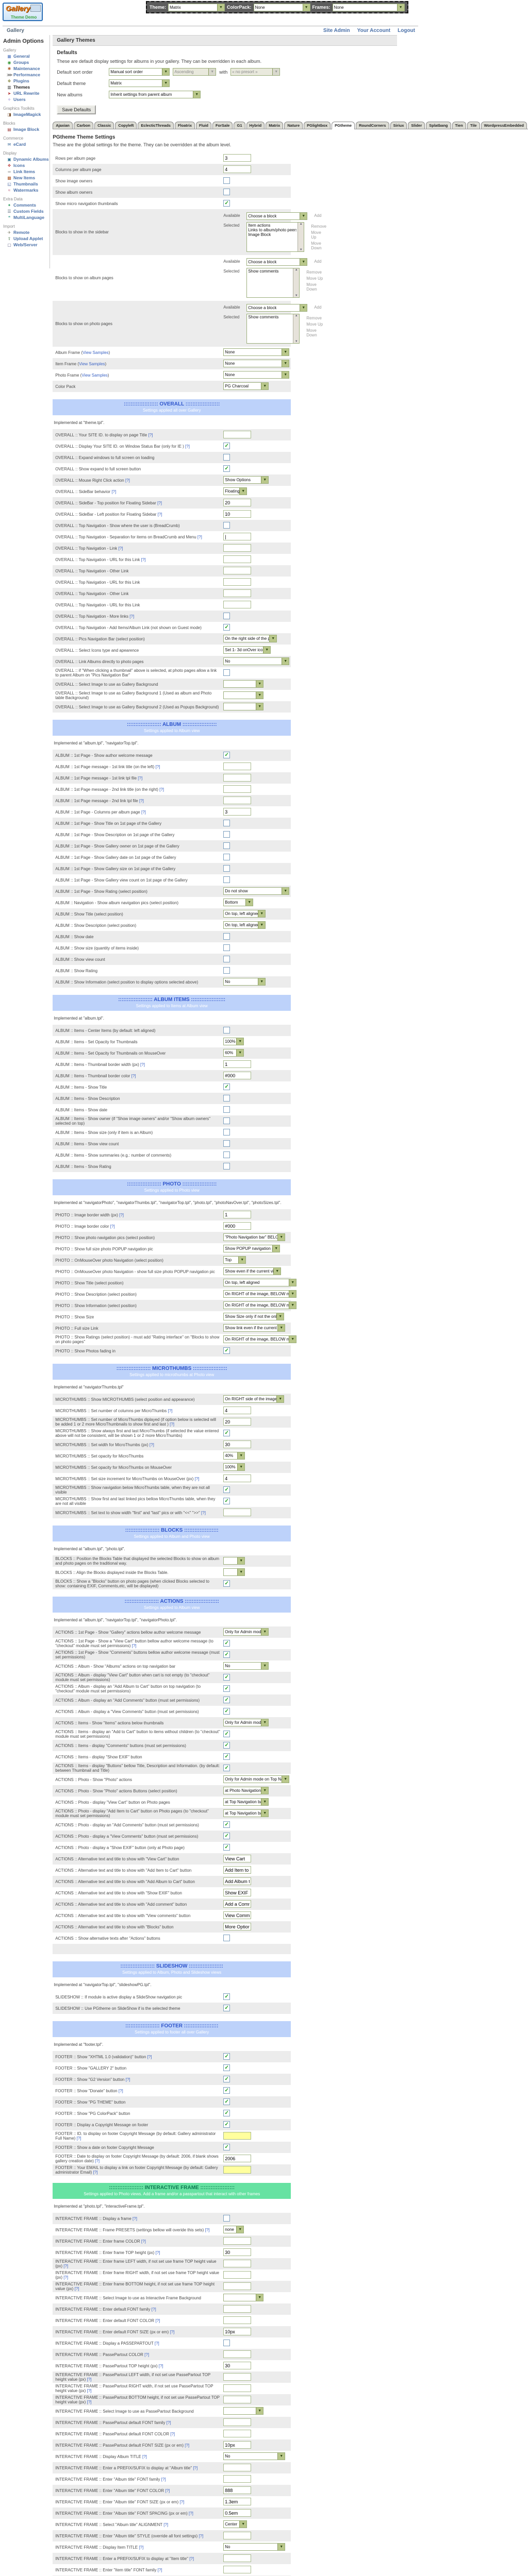 This screenshot has height=2576, width=528. Describe the element at coordinates (27, 190) in the screenshot. I see `sidebar-item-watermarks: ≈ Watermarks` at that location.